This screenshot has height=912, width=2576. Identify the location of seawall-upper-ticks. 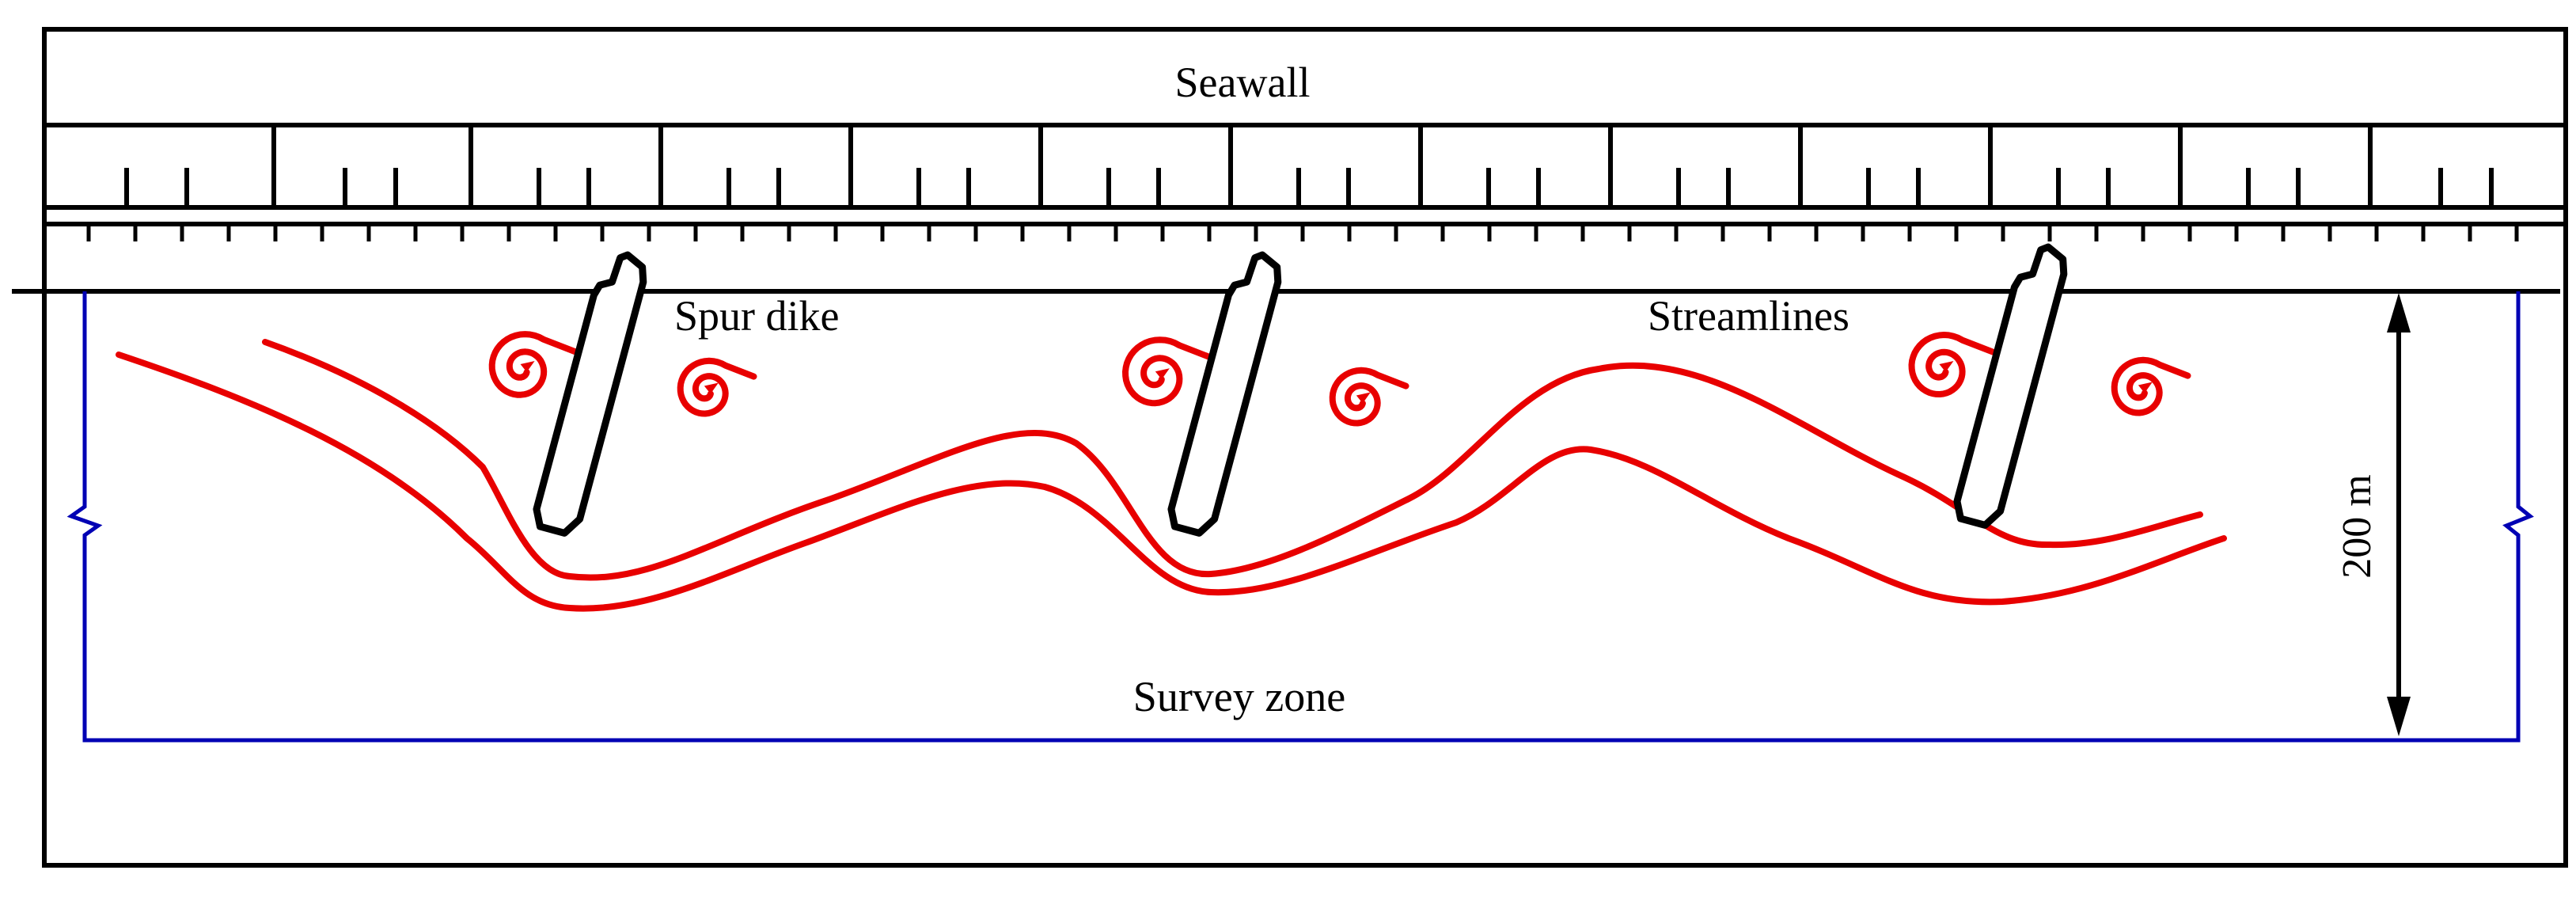
(1309, 187).